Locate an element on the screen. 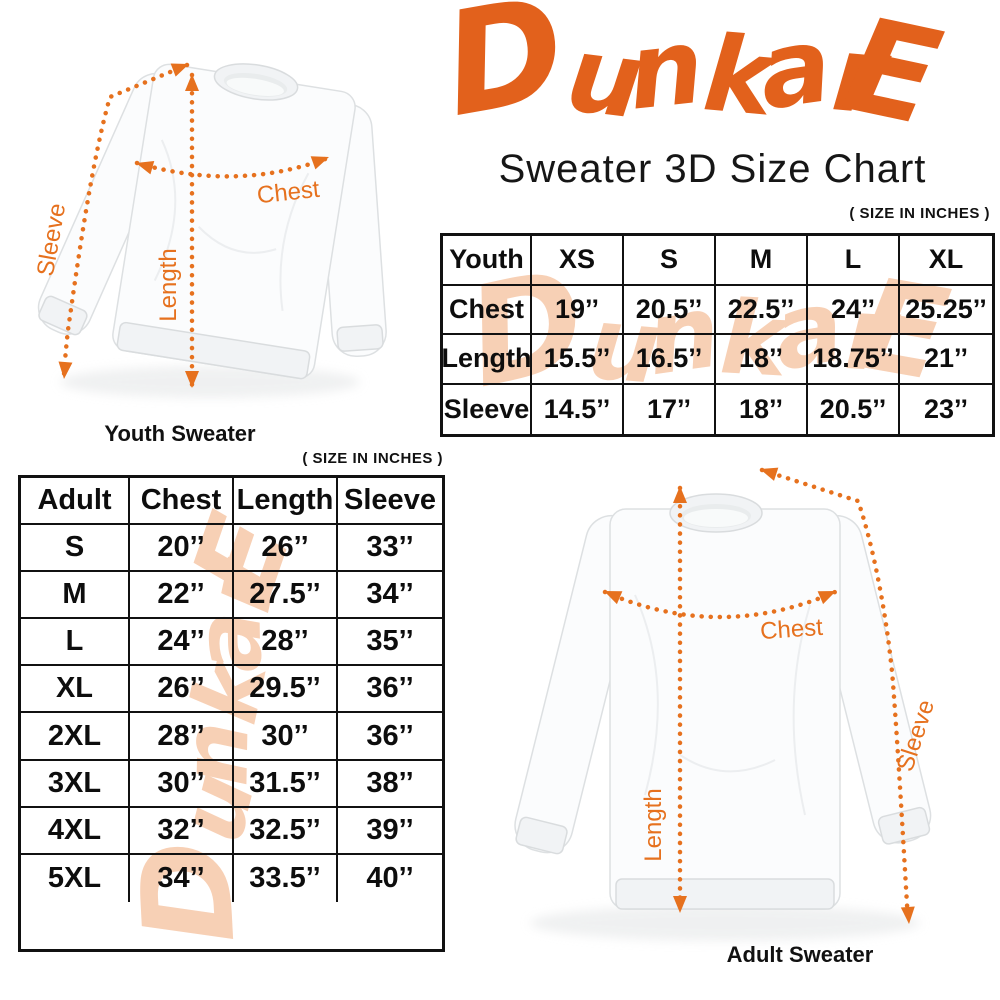 This screenshot has width=1000, height=1000. logo-letter-d: D is located at coordinates (504, 74).